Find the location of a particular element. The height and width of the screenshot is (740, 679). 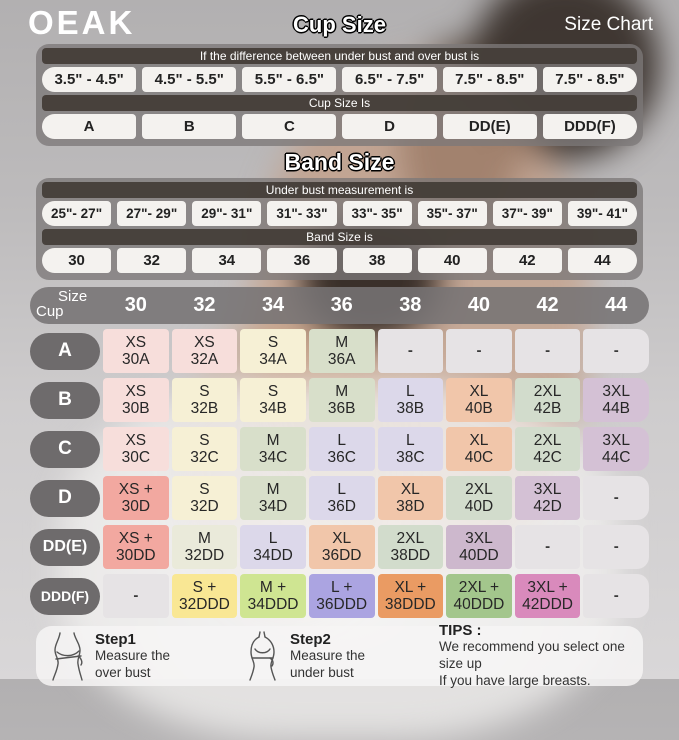

band-condition-bar: Under bust measurement is is located at coordinates (339, 190).